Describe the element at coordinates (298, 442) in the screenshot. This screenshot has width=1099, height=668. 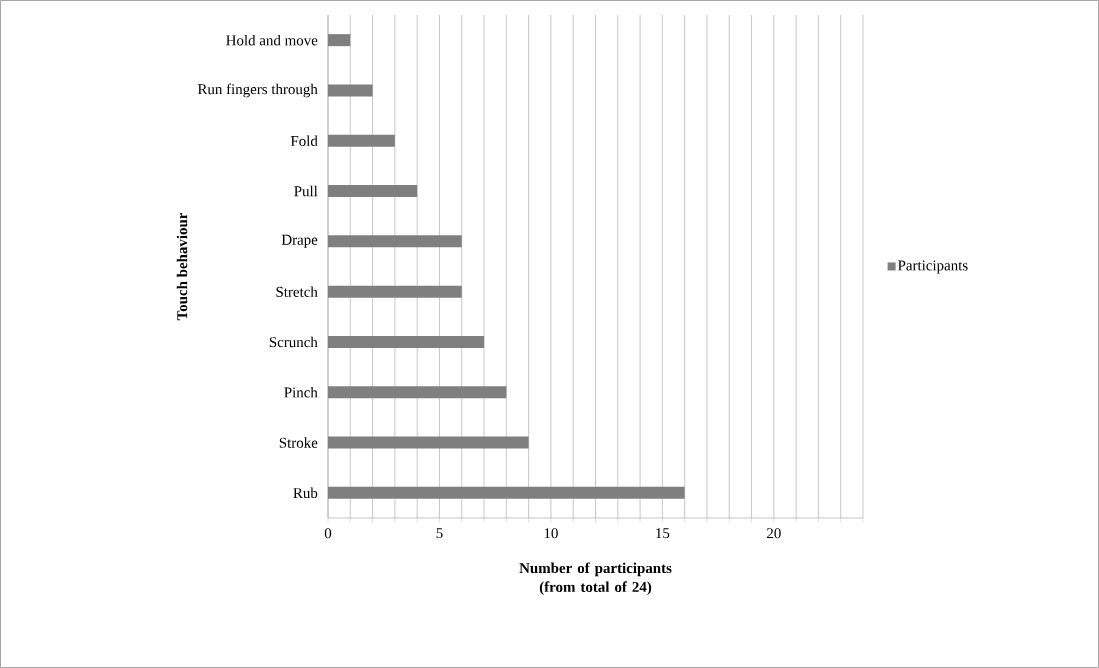
I see `y-tick-label: Stroke` at that location.